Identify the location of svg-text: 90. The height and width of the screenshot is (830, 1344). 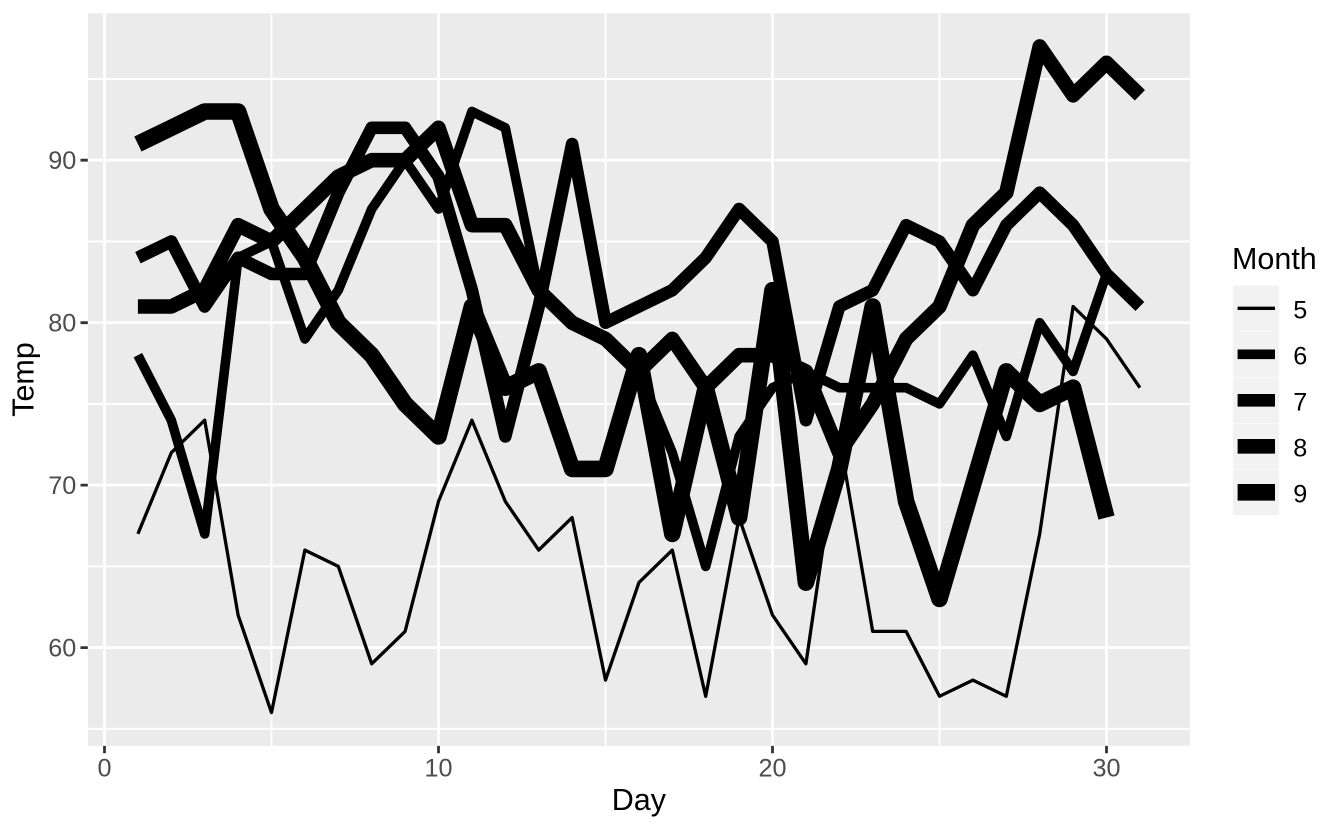
(62, 161).